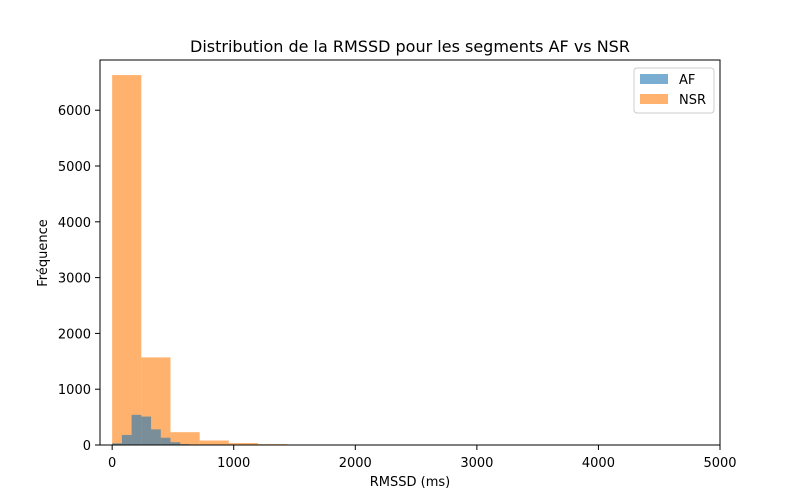 The image size is (800, 500). Describe the element at coordinates (74, 390) in the screenshot. I see `y-tick-label: 1000` at that location.